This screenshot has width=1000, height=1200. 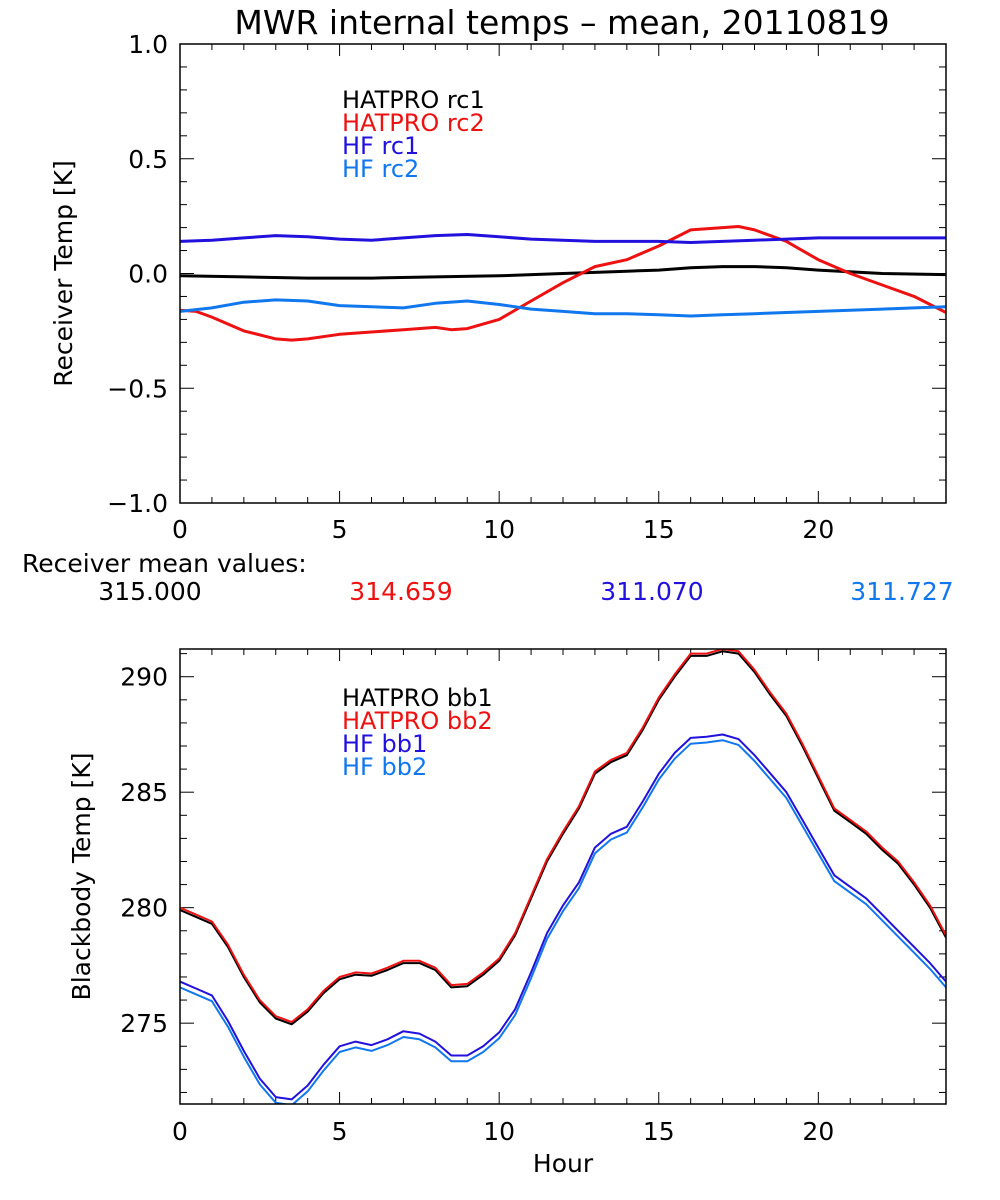 I want to click on series-line-hatpro-rc2, so click(x=563, y=283).